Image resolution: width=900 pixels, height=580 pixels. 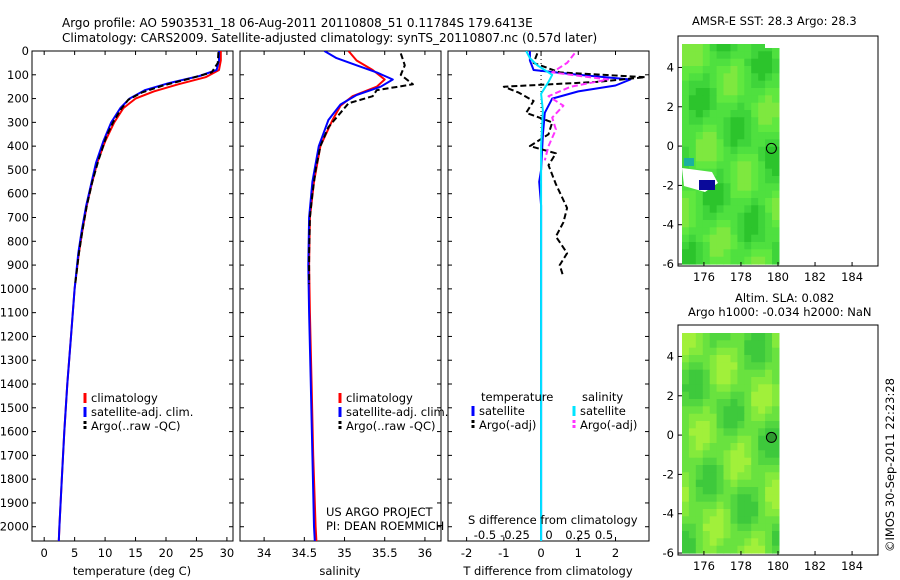 I want to click on sst-map-field, so click(x=734, y=152).